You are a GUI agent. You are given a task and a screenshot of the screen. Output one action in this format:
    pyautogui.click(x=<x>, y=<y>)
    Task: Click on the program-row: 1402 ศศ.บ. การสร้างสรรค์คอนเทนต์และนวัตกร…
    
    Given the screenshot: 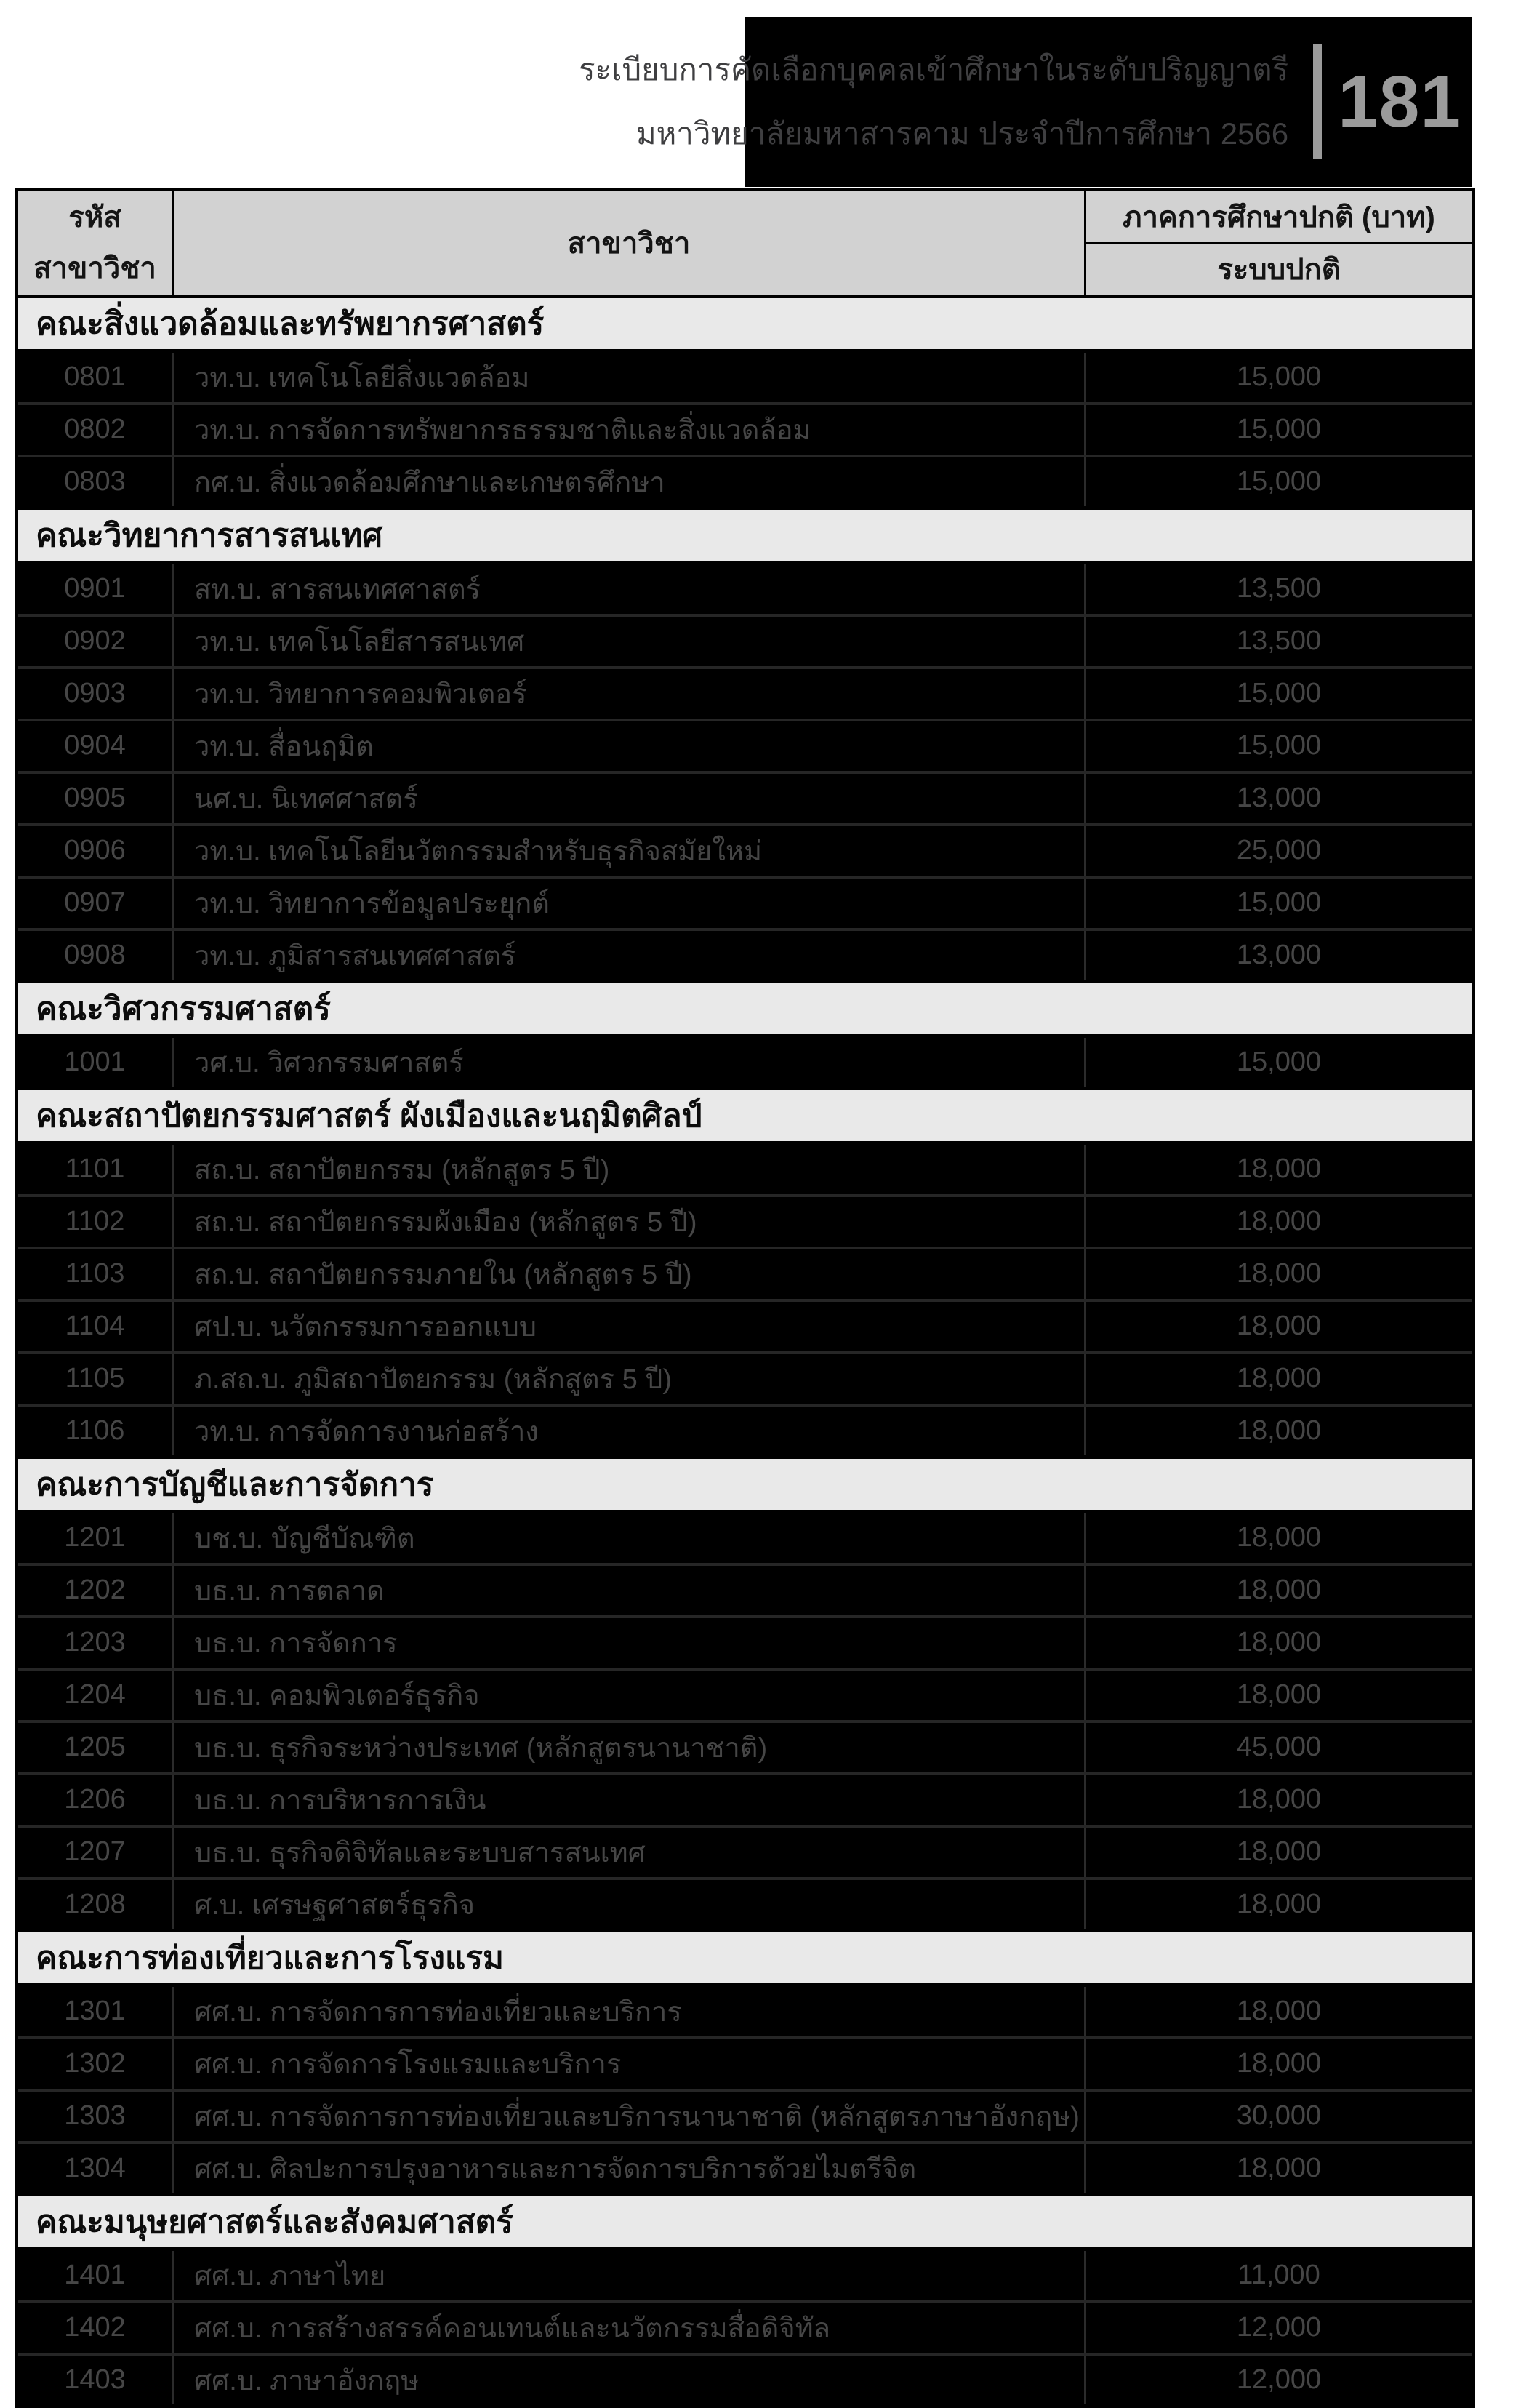 What is the action you would take?
    pyautogui.click(x=745, y=2328)
    